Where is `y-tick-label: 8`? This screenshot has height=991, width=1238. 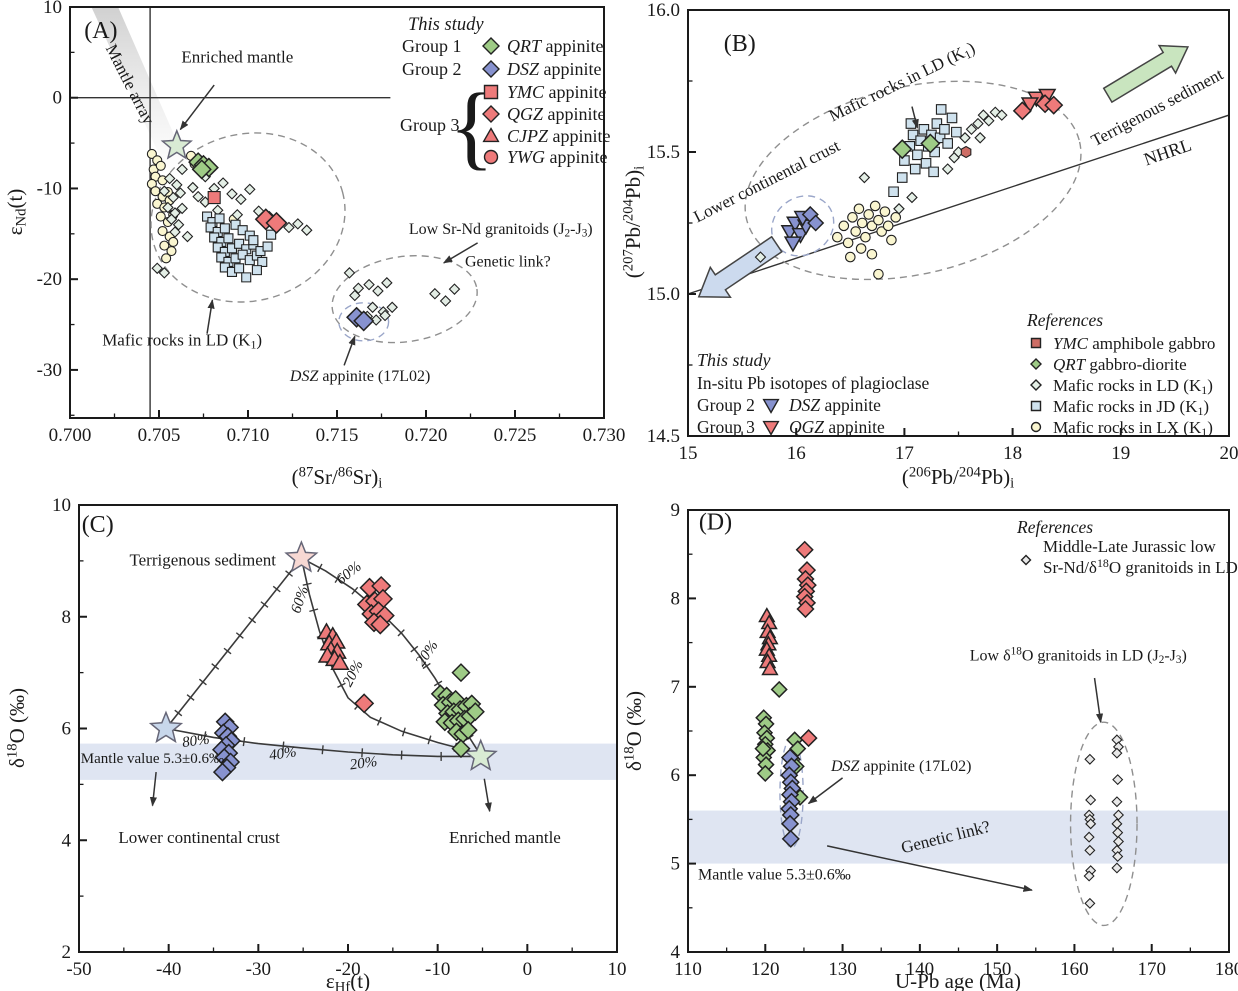 y-tick-label: 8 is located at coordinates (67, 617).